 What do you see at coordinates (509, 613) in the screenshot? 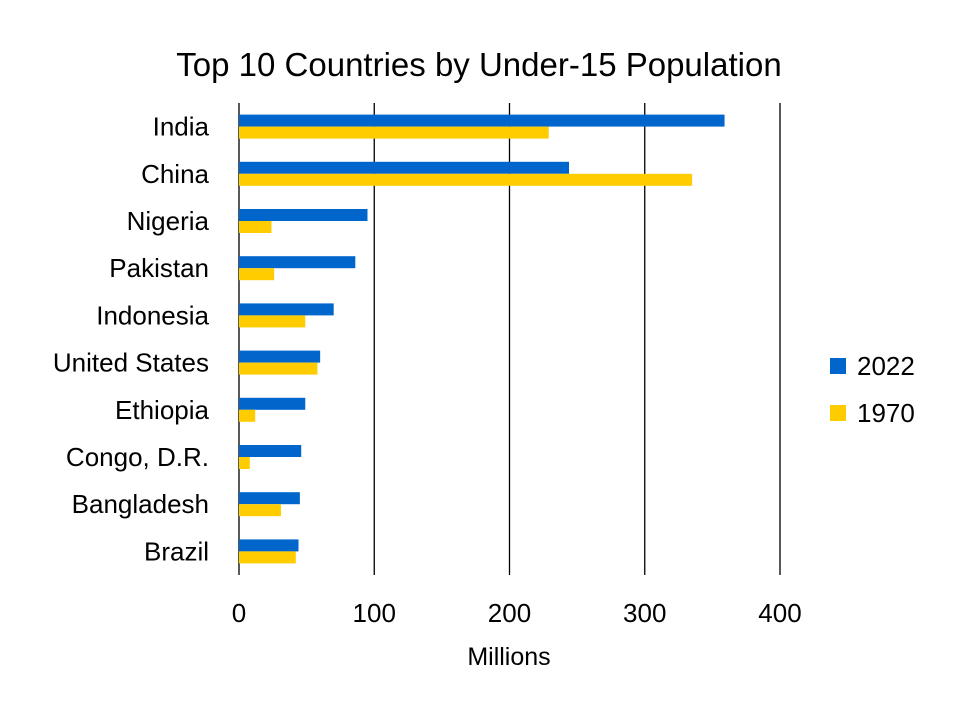
I see `x-tick-label: 200` at bounding box center [509, 613].